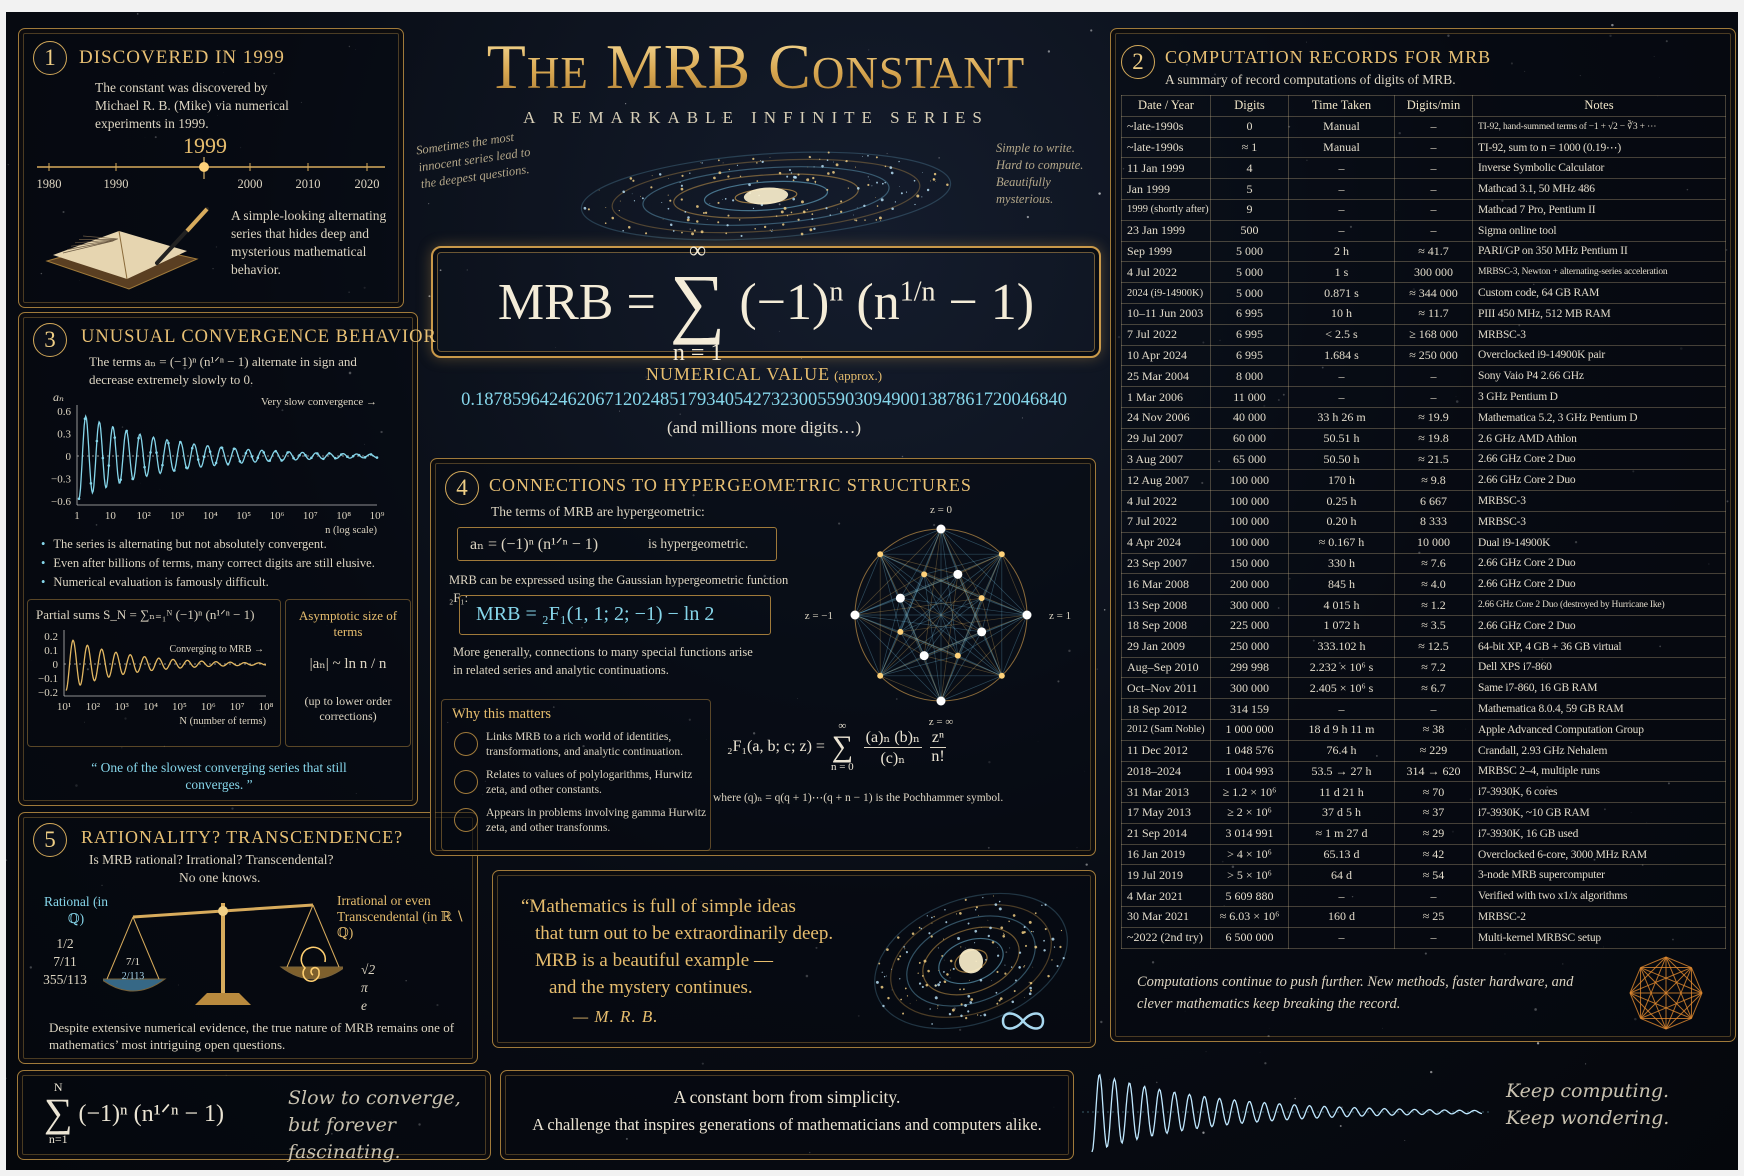 Image resolution: width=1744 pixels, height=1176 pixels. Describe the element at coordinates (61, 480) in the screenshot. I see `y-tick-label: −0.3` at that location.